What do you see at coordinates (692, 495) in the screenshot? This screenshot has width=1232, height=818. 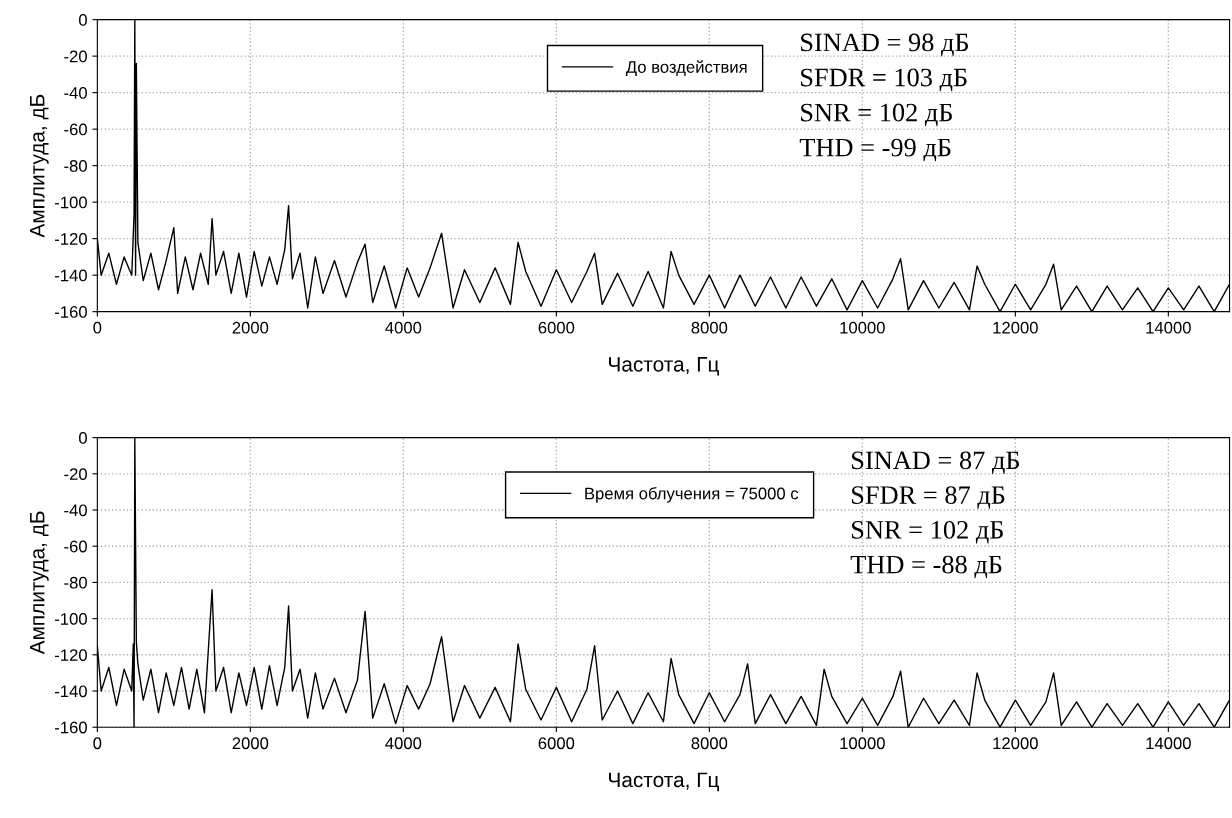 I see `legend-label: Время облучения = 75000 с` at bounding box center [692, 495].